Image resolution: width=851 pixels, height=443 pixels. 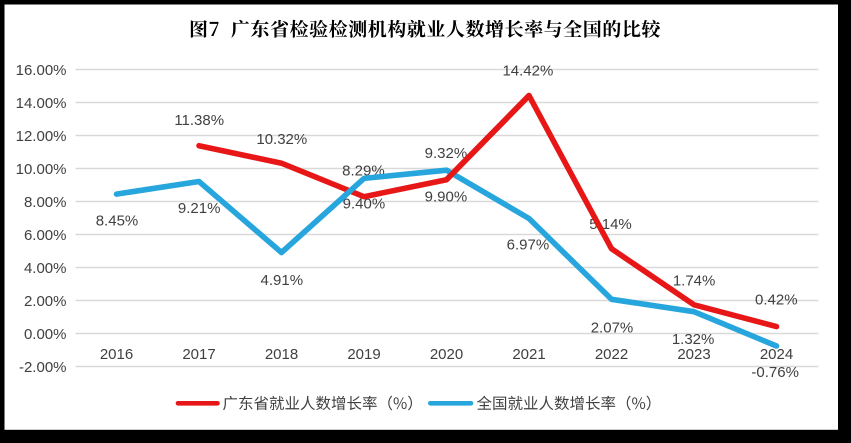 I want to click on svg-text: 14.42%, so click(x=527, y=71).